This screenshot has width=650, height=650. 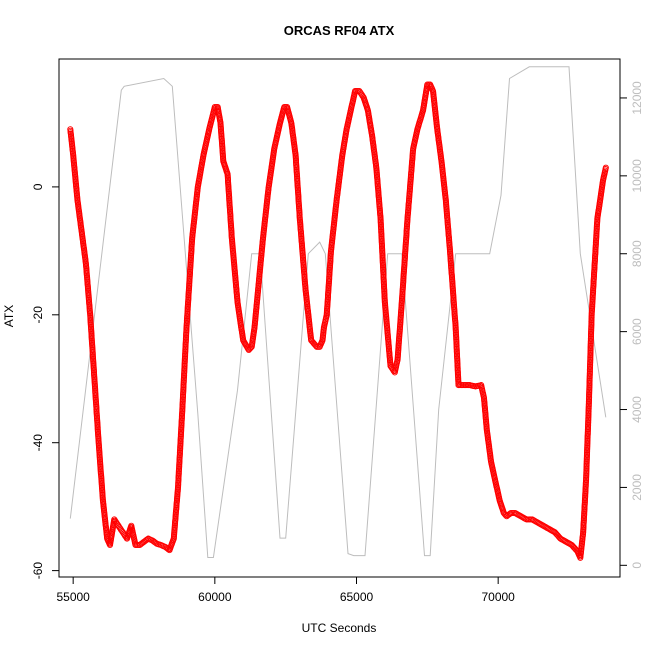 What do you see at coordinates (498, 597) in the screenshot?
I see `x-tick-label: 70000` at bounding box center [498, 597].